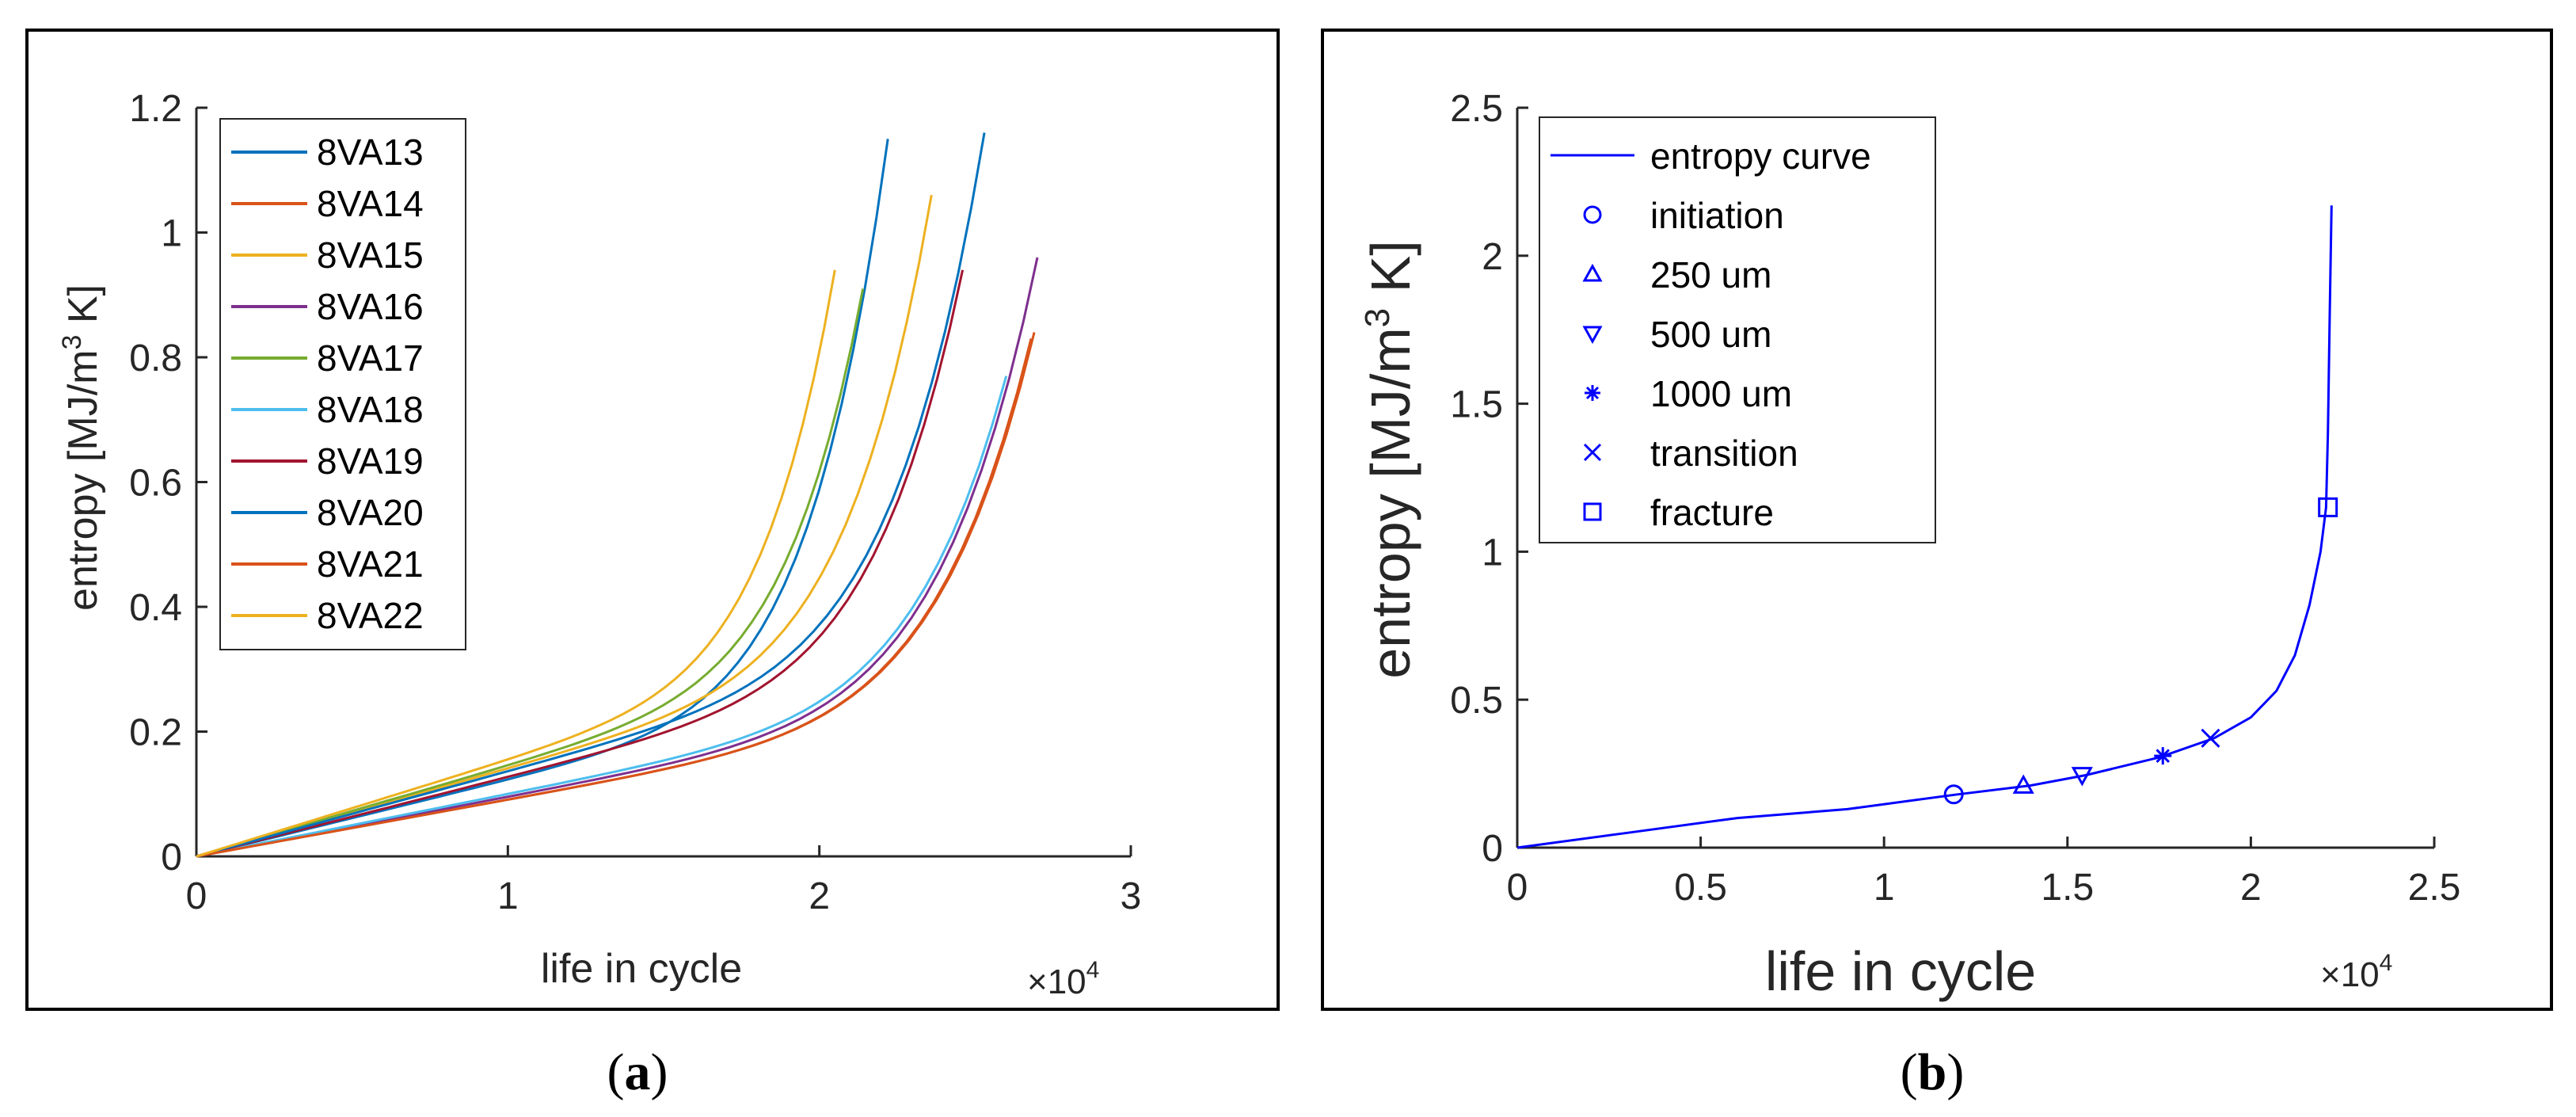 The height and width of the screenshot is (1117, 2576). What do you see at coordinates (155, 608) in the screenshot?
I see `y-tick-label: 0.4` at bounding box center [155, 608].